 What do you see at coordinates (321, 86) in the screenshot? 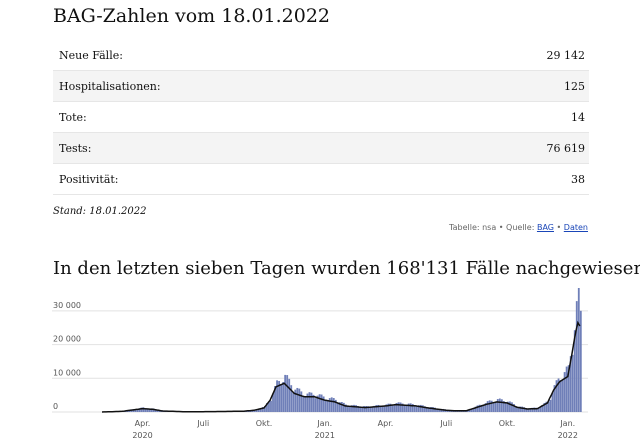
I see `table-row: Hospitalisationen: 125` at bounding box center [321, 86].